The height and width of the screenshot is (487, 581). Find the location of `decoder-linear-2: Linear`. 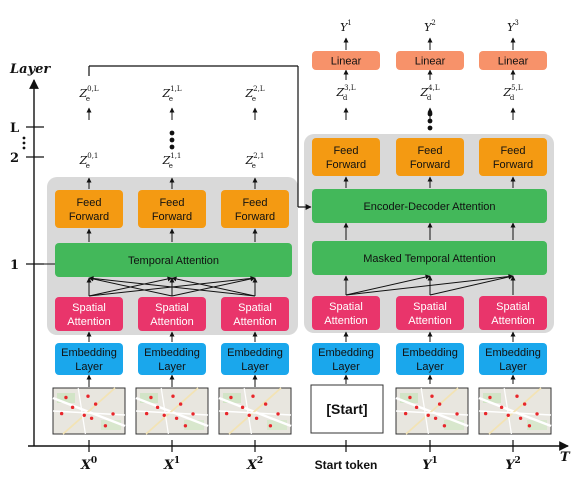

decoder-linear-2: Linear is located at coordinates (513, 60).